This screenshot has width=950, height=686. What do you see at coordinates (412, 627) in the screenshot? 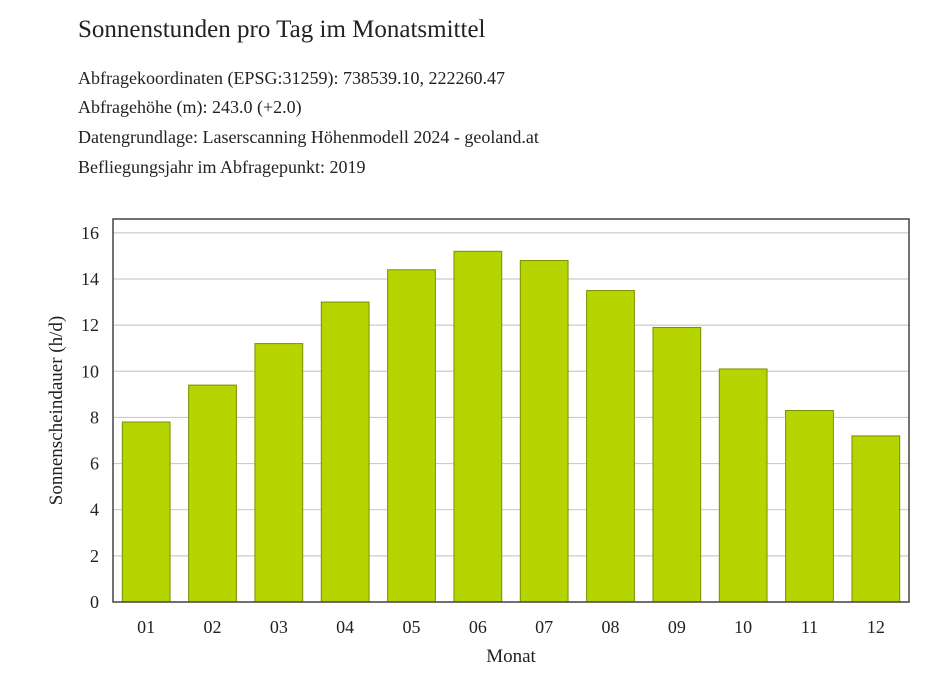
I see `x-tick-label: 05` at bounding box center [412, 627].